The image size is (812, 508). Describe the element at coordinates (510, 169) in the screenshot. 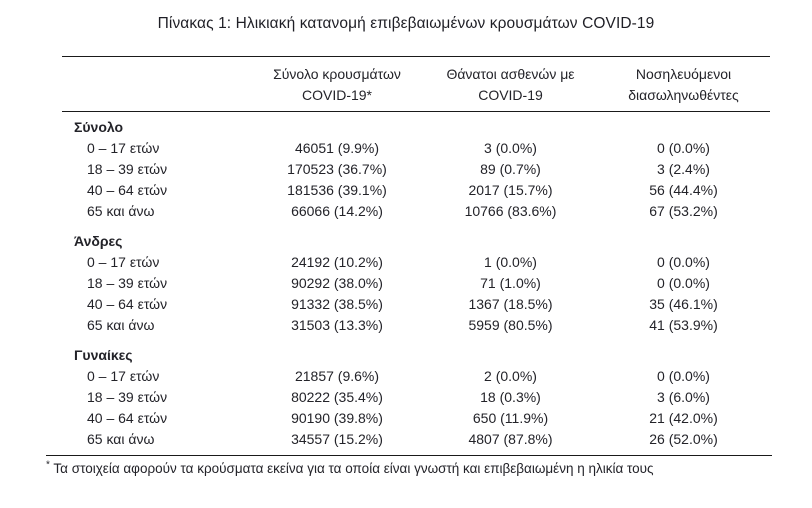

I see `deaths-value: 89 (0.7%)` at that location.